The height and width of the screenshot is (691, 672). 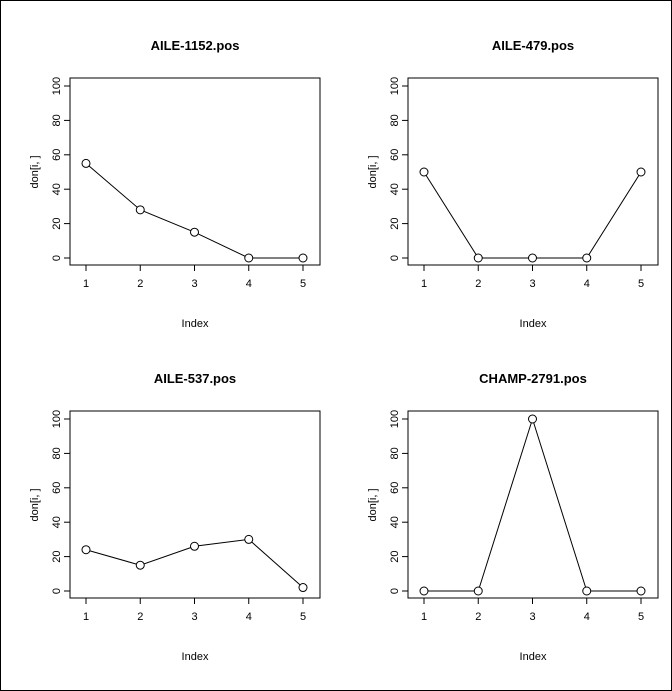 What do you see at coordinates (533, 45) in the screenshot?
I see `panel-title: AILE-479.pos` at bounding box center [533, 45].